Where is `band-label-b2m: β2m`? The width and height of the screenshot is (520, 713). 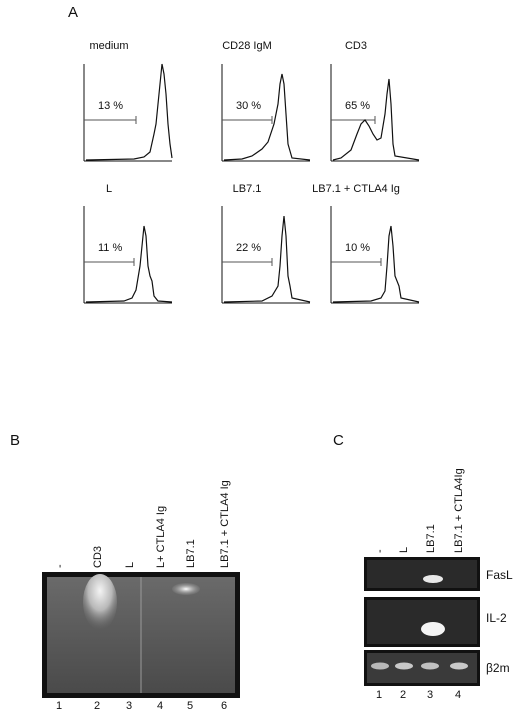 band-label-b2m: β2m is located at coordinates (498, 668).